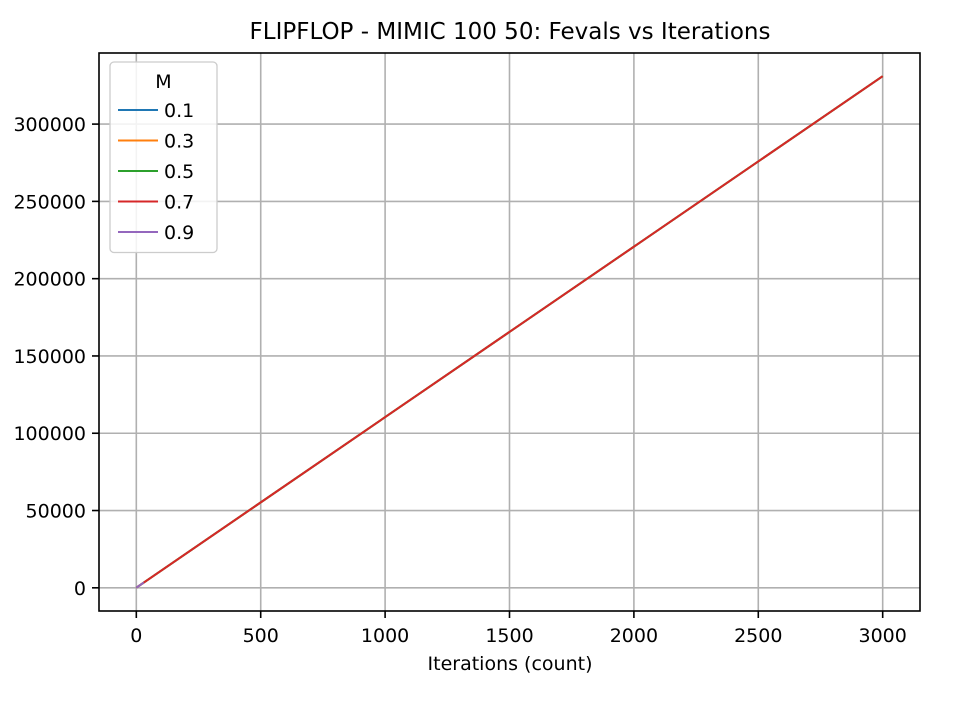 This screenshot has width=960, height=720. What do you see at coordinates (136, 636) in the screenshot?
I see `x-tick-label: 0` at bounding box center [136, 636].